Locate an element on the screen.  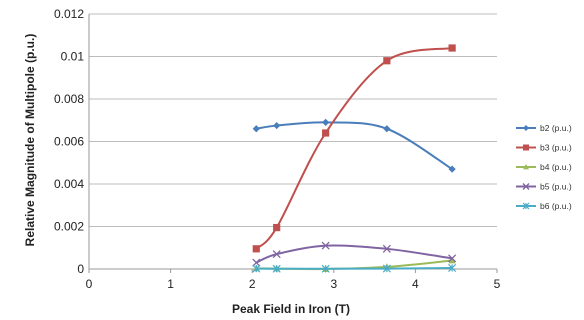
legend-entry: b5 (p.u.) is located at coordinates (544, 187).